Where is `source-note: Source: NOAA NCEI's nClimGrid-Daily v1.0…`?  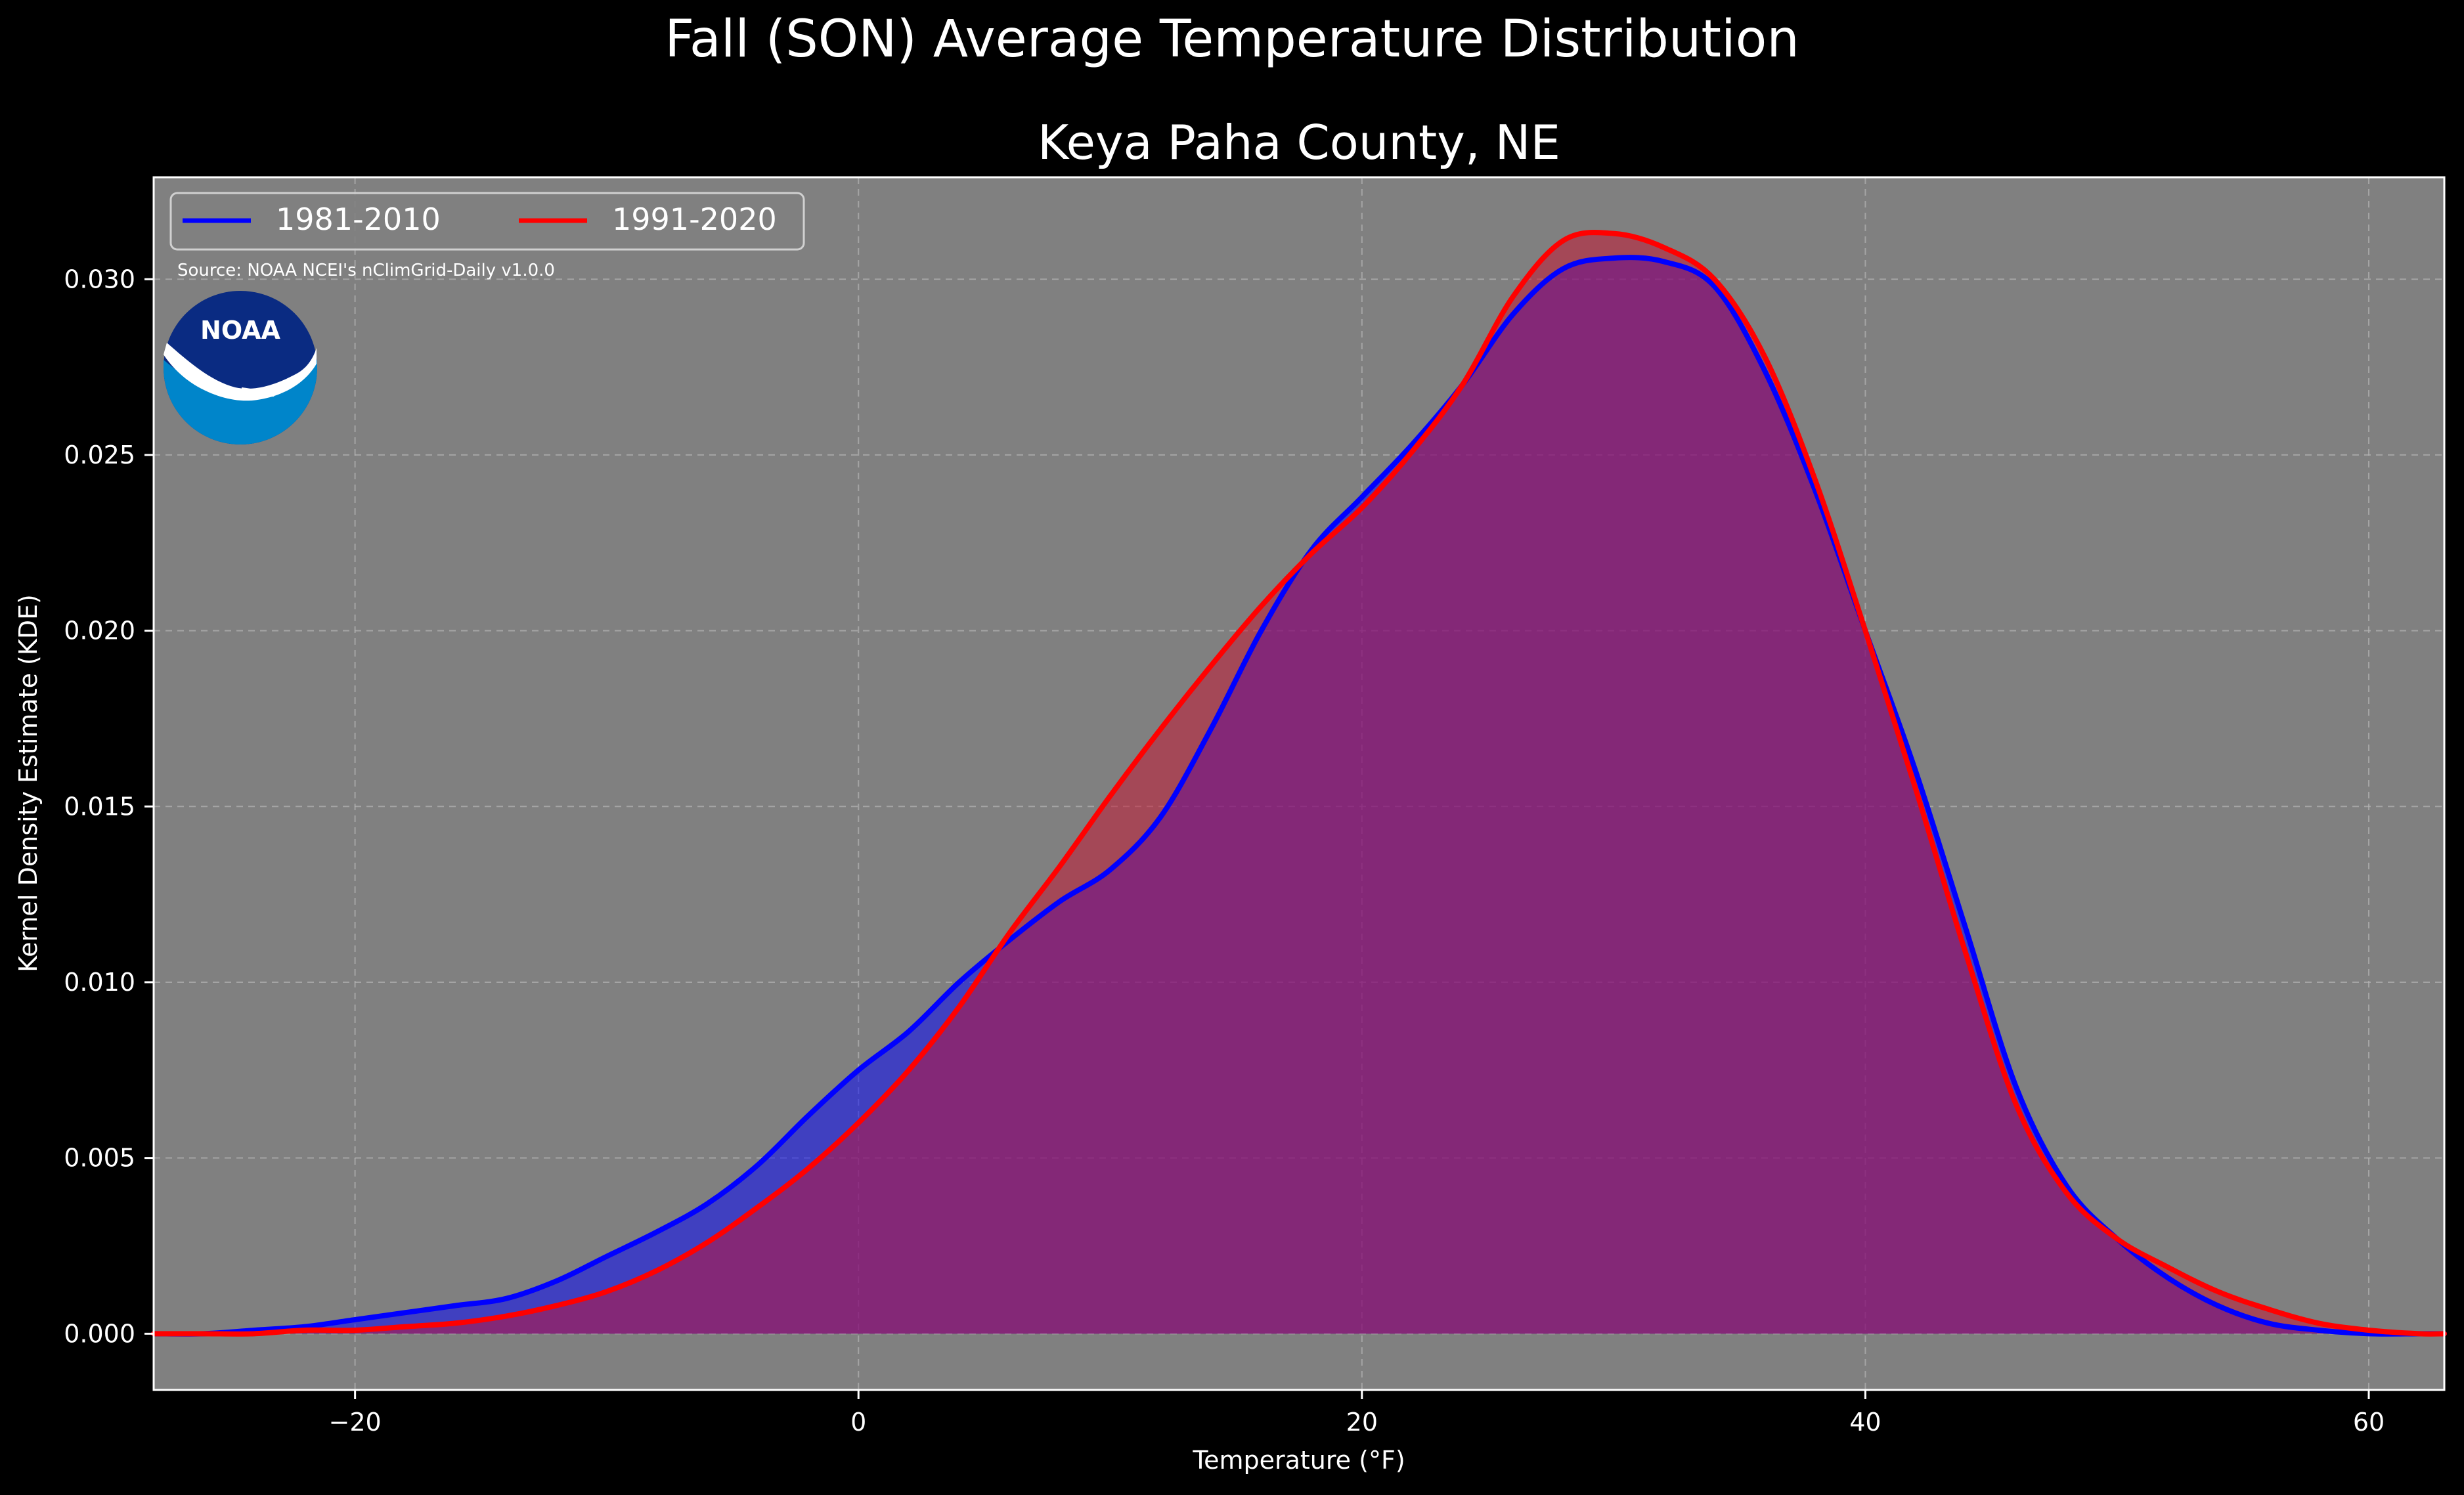
source-note: Source: NOAA NCEI's nClimGrid-Daily v1.0… is located at coordinates (366, 270).